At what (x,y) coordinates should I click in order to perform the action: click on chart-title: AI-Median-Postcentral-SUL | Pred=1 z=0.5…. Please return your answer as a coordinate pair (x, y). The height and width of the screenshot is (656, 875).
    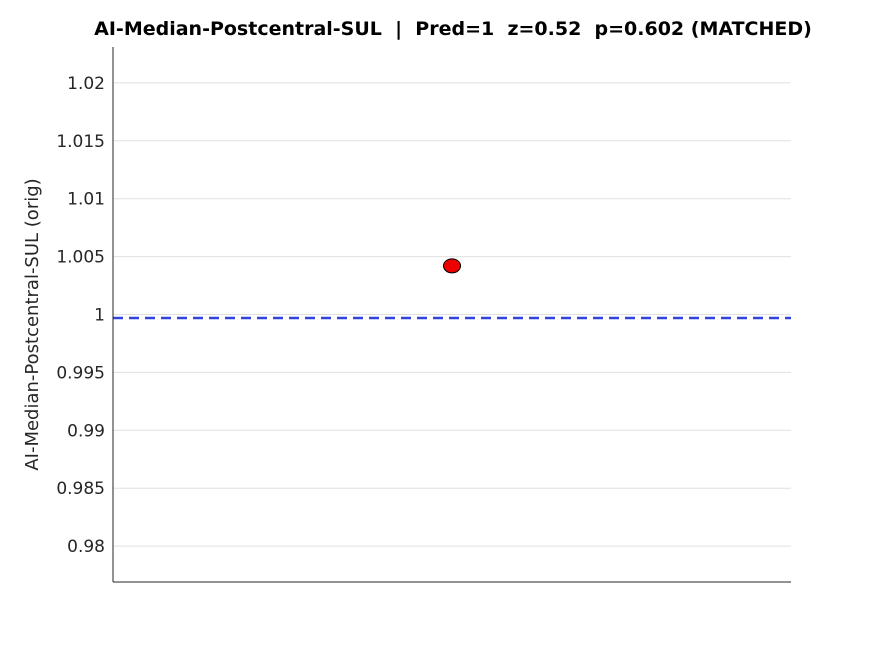
    Looking at the image, I should click on (453, 29).